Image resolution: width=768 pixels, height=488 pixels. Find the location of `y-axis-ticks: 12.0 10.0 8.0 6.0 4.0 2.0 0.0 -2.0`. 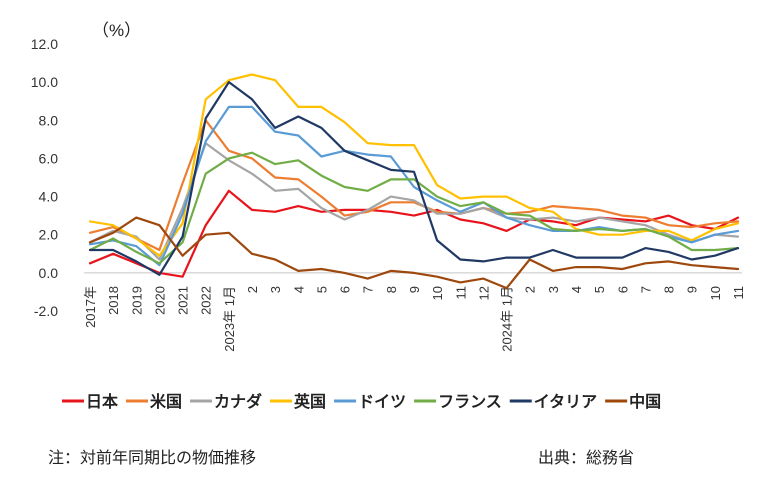

y-axis-ticks: 12.0 10.0 8.0 6.0 4.0 2.0 0.0 -2.0 is located at coordinates (44, 177).